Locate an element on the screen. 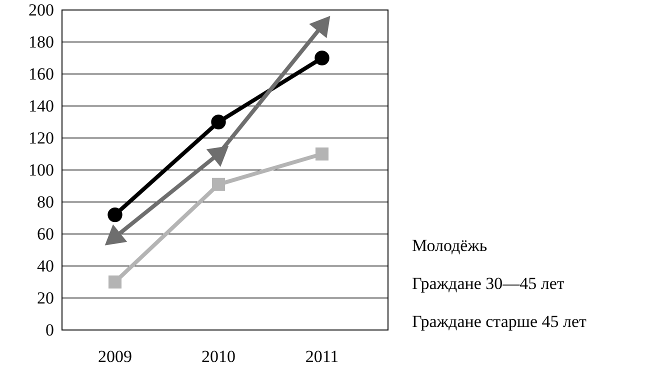 The width and height of the screenshot is (651, 365). x-tick-label: 2009 is located at coordinates (115, 356).